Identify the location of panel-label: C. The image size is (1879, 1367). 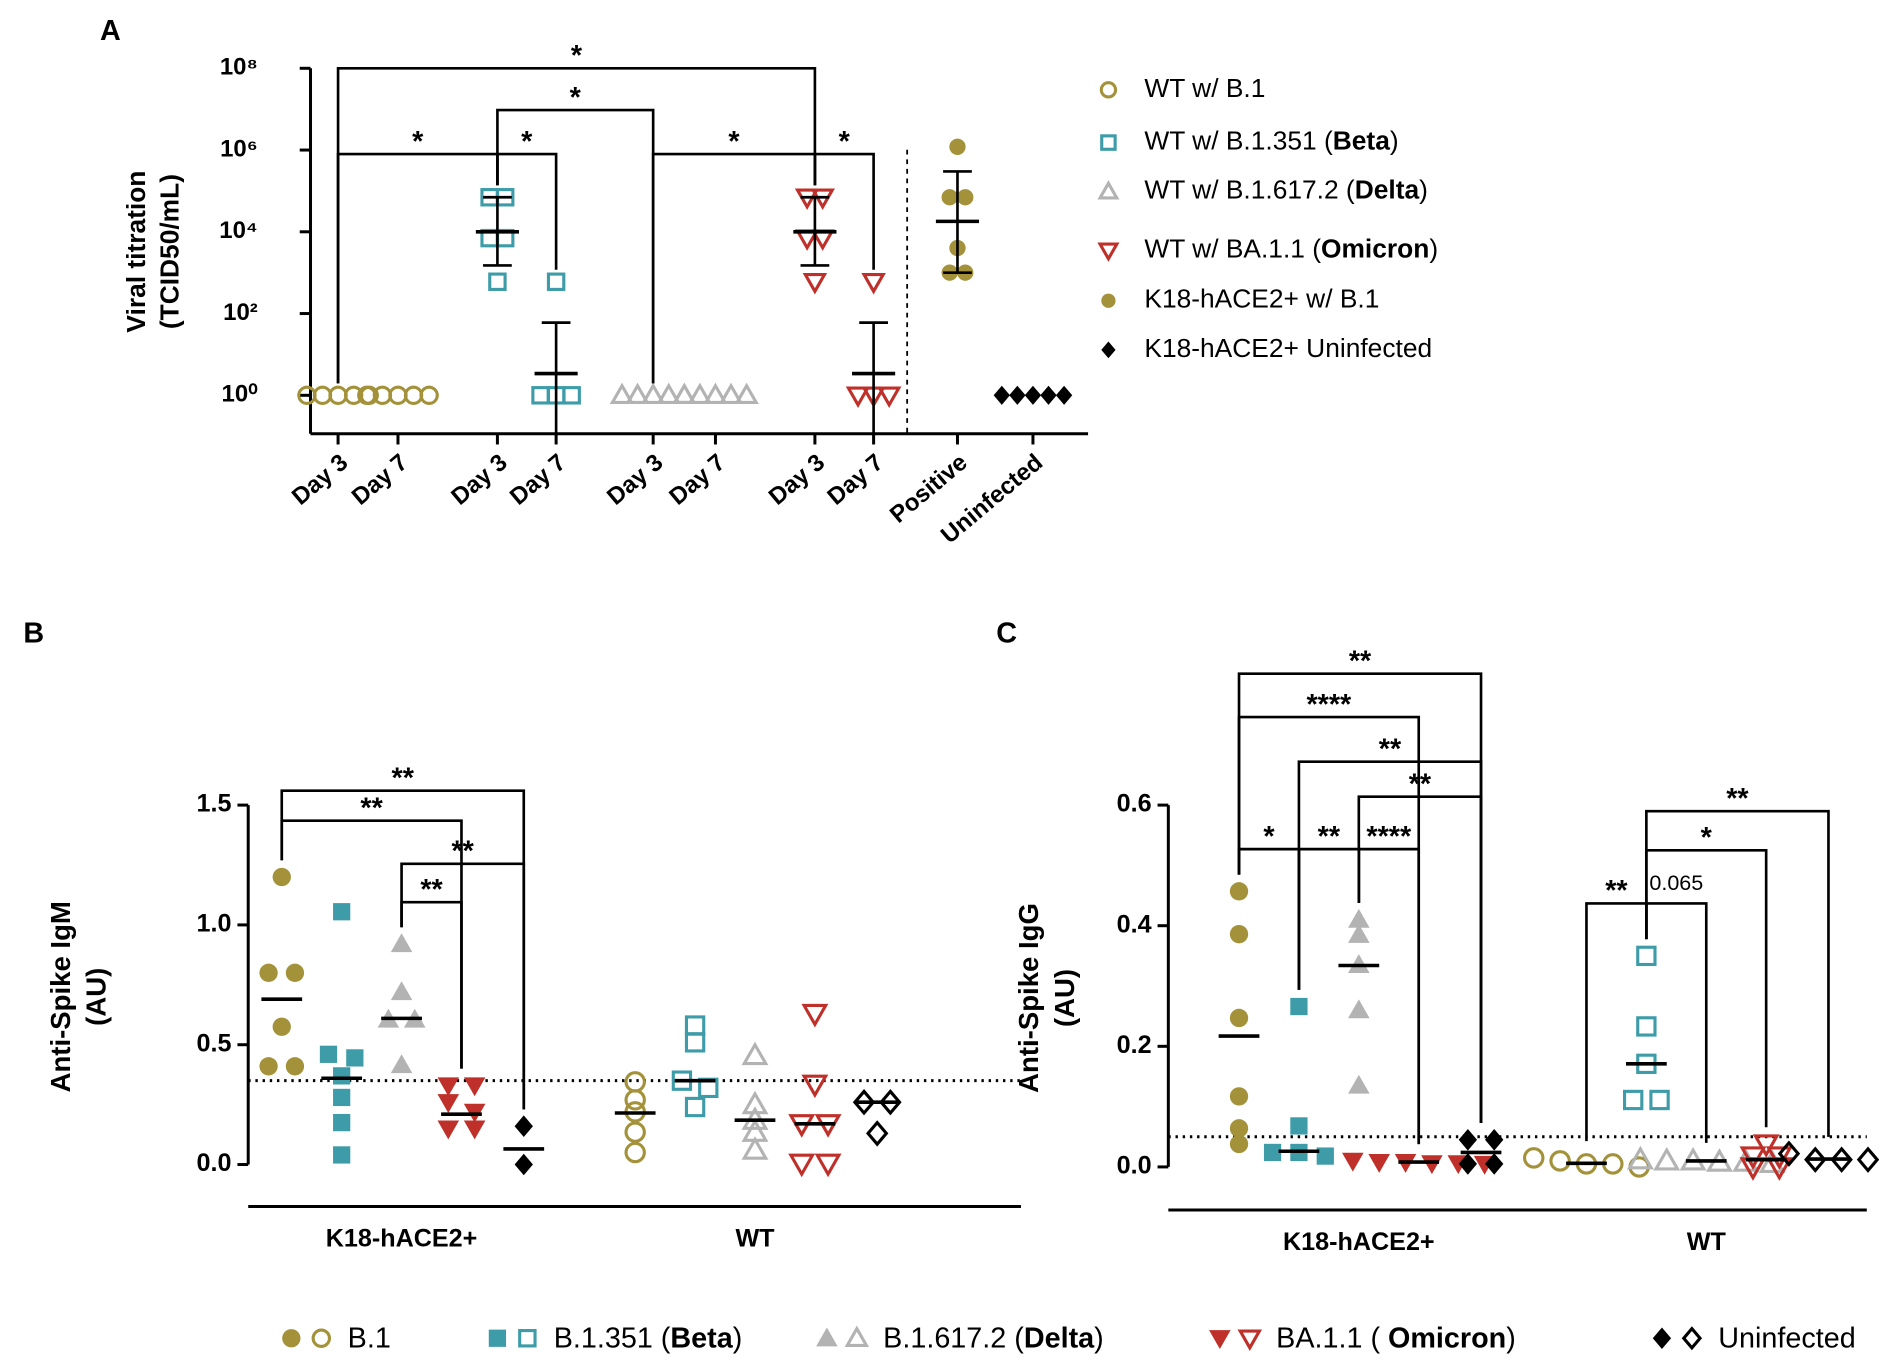
(1006, 634).